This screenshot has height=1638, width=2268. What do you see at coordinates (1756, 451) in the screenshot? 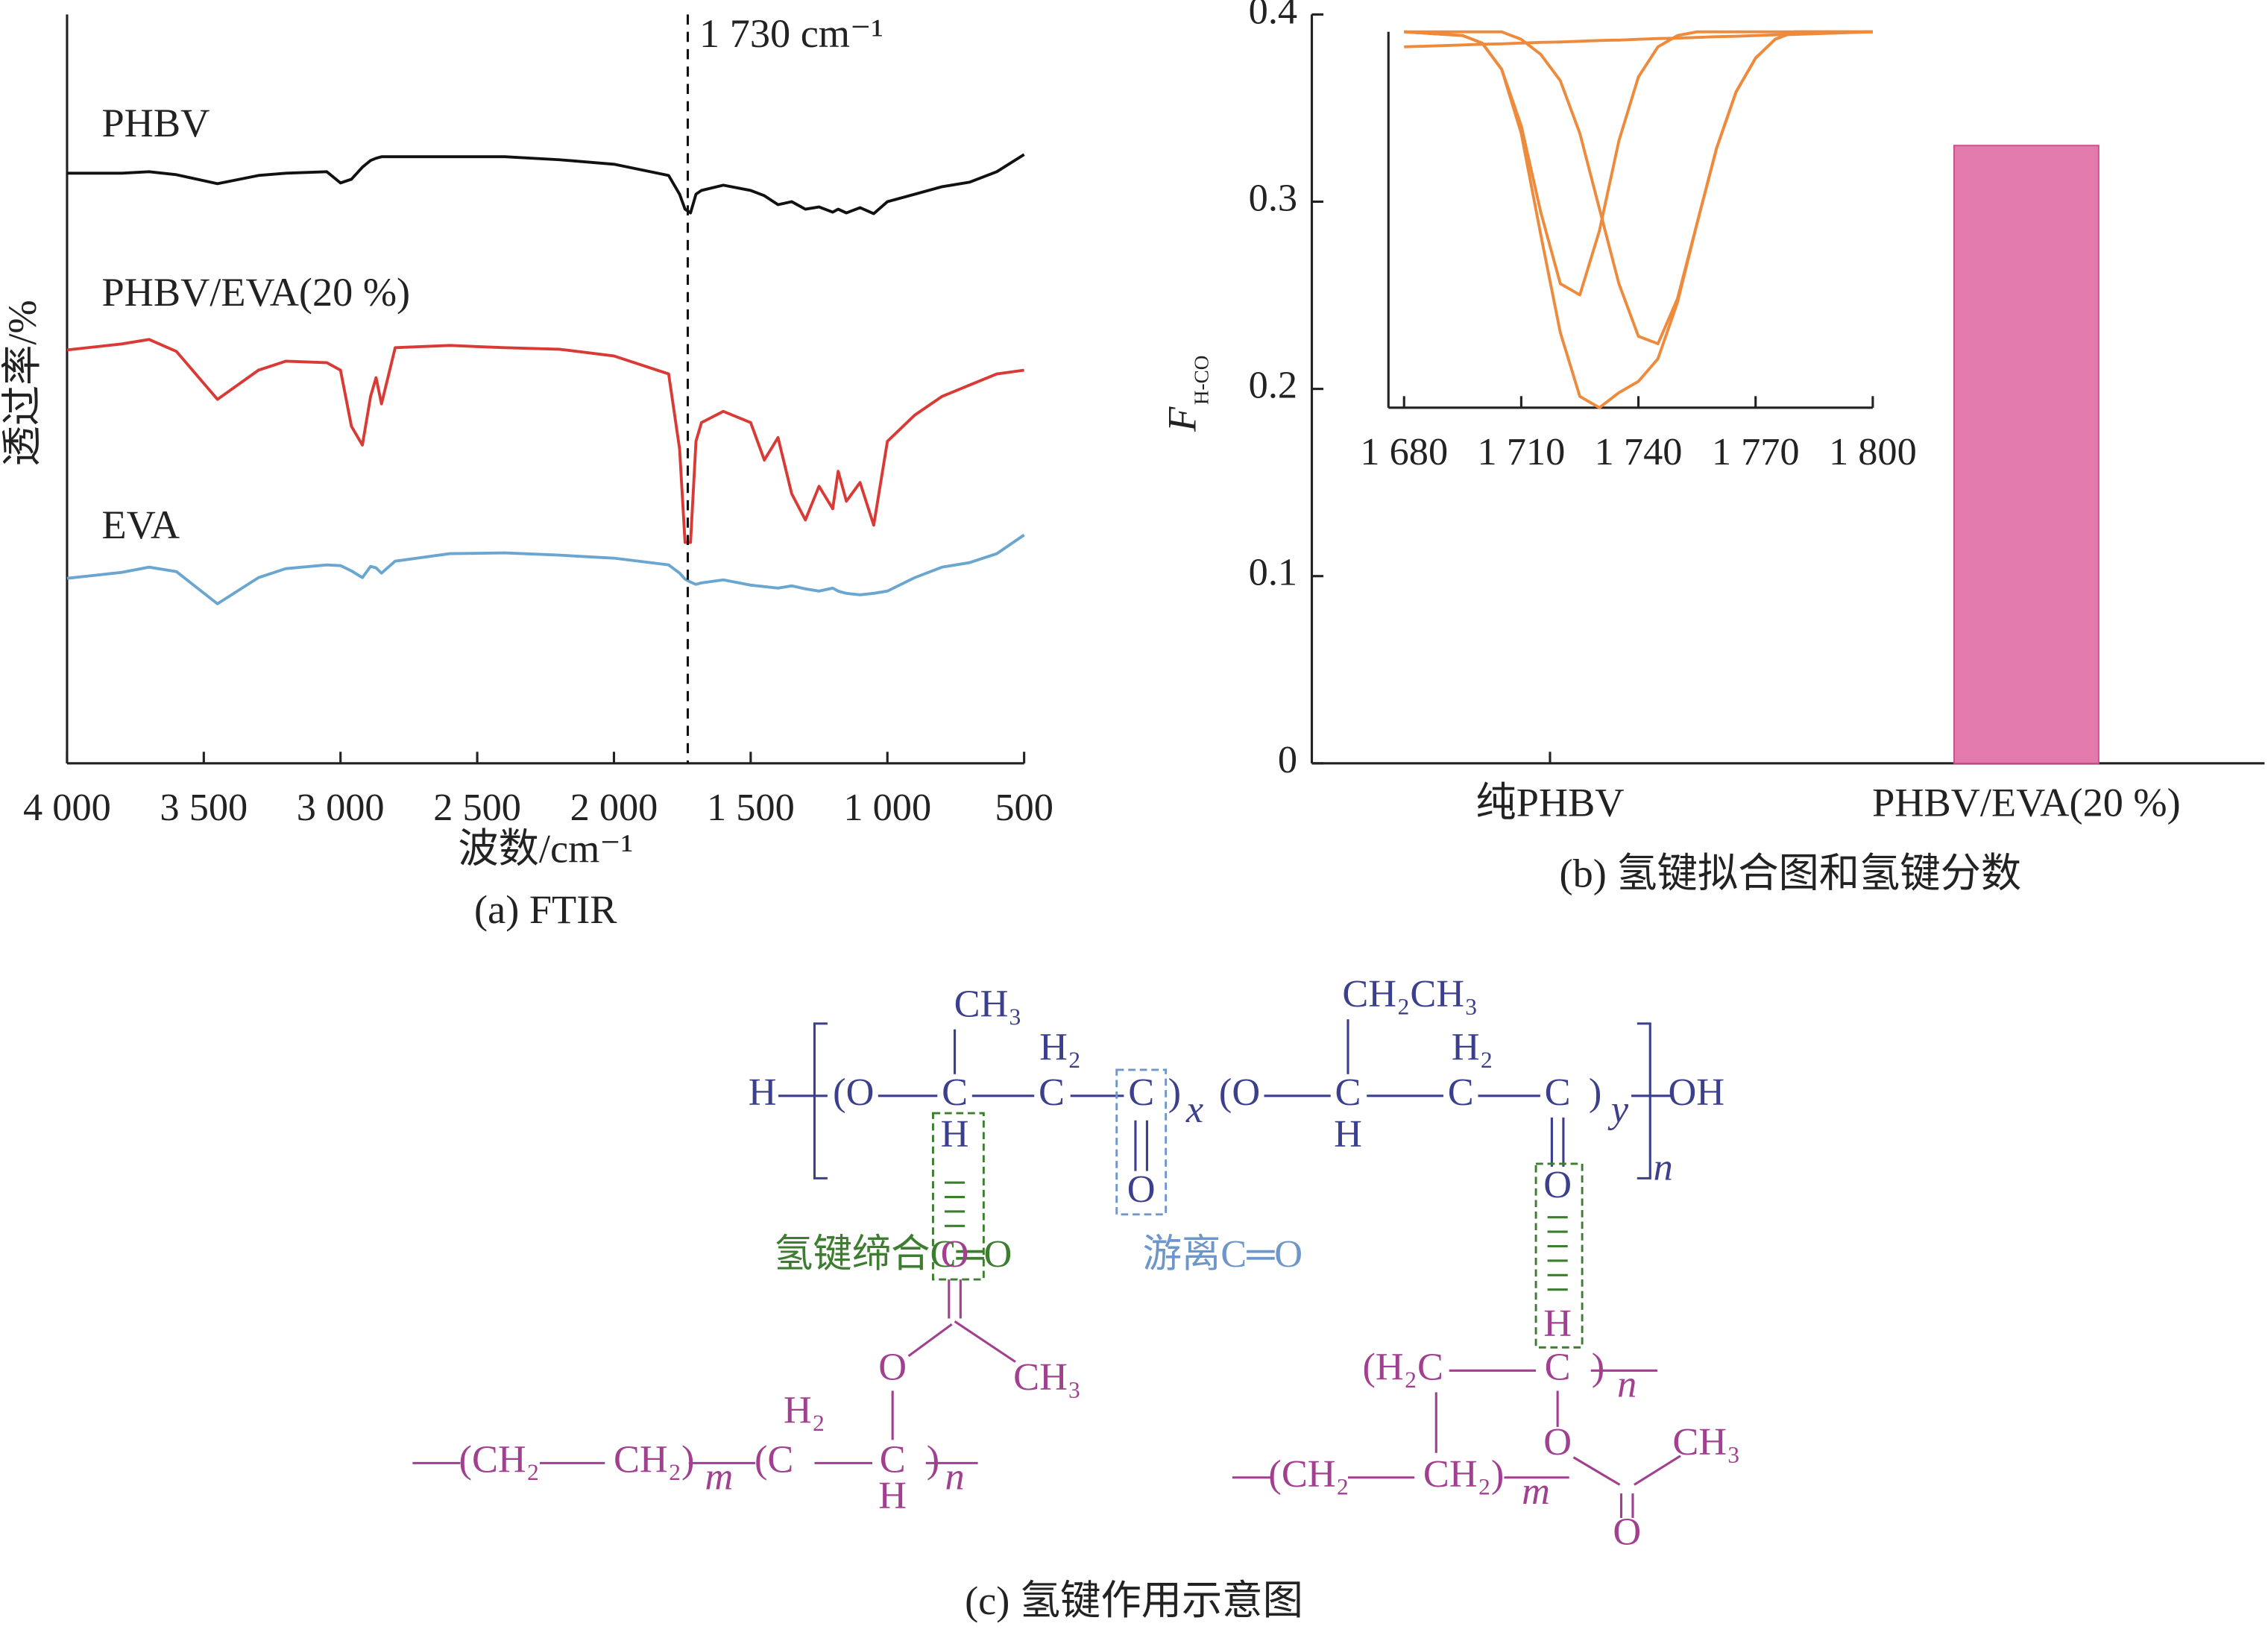
I see `x-tick-label: 1 770` at bounding box center [1756, 451].